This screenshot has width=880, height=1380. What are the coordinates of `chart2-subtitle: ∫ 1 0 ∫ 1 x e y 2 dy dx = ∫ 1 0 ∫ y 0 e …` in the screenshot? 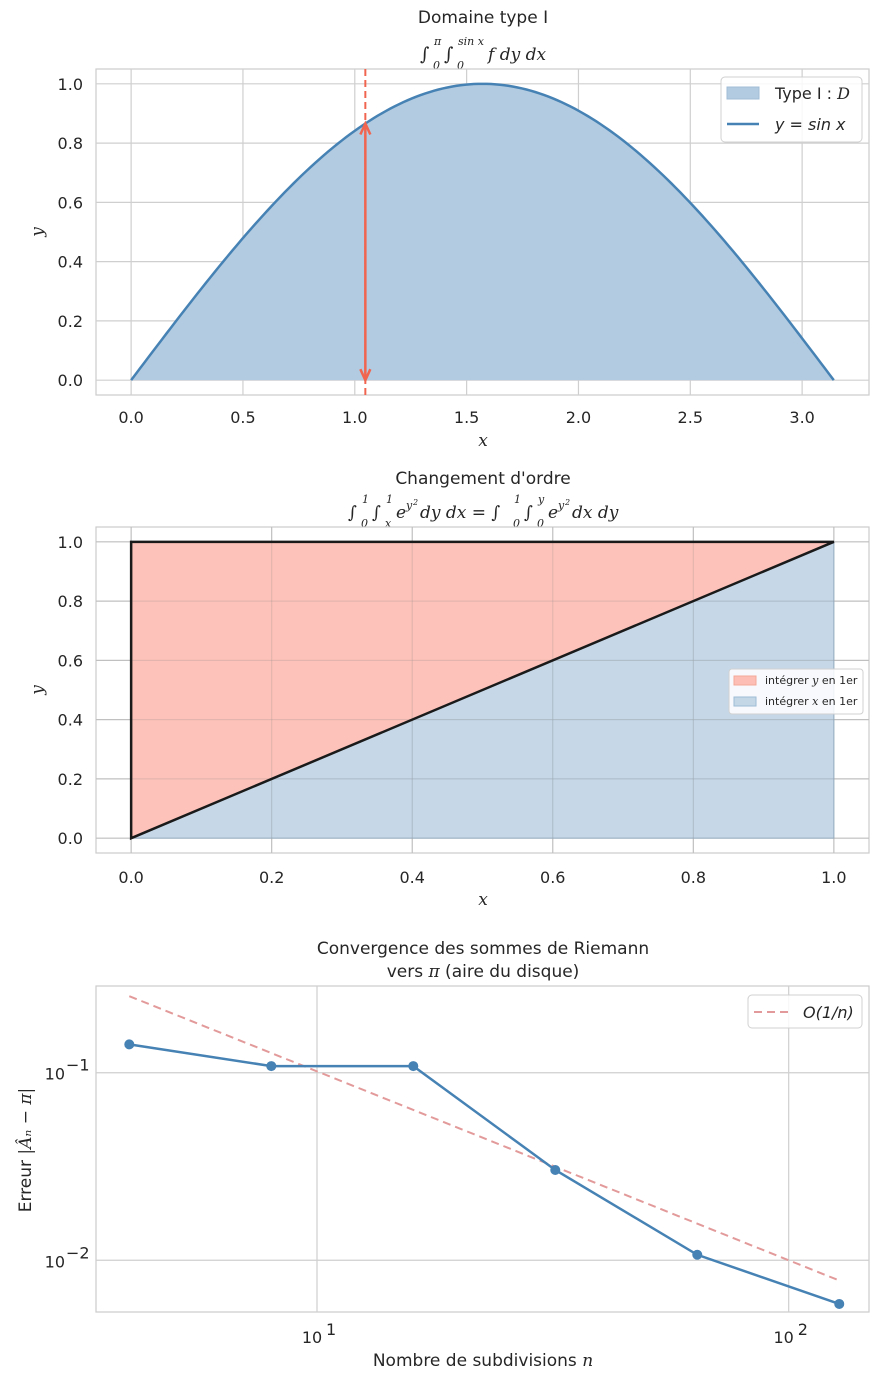 It's located at (483, 511).